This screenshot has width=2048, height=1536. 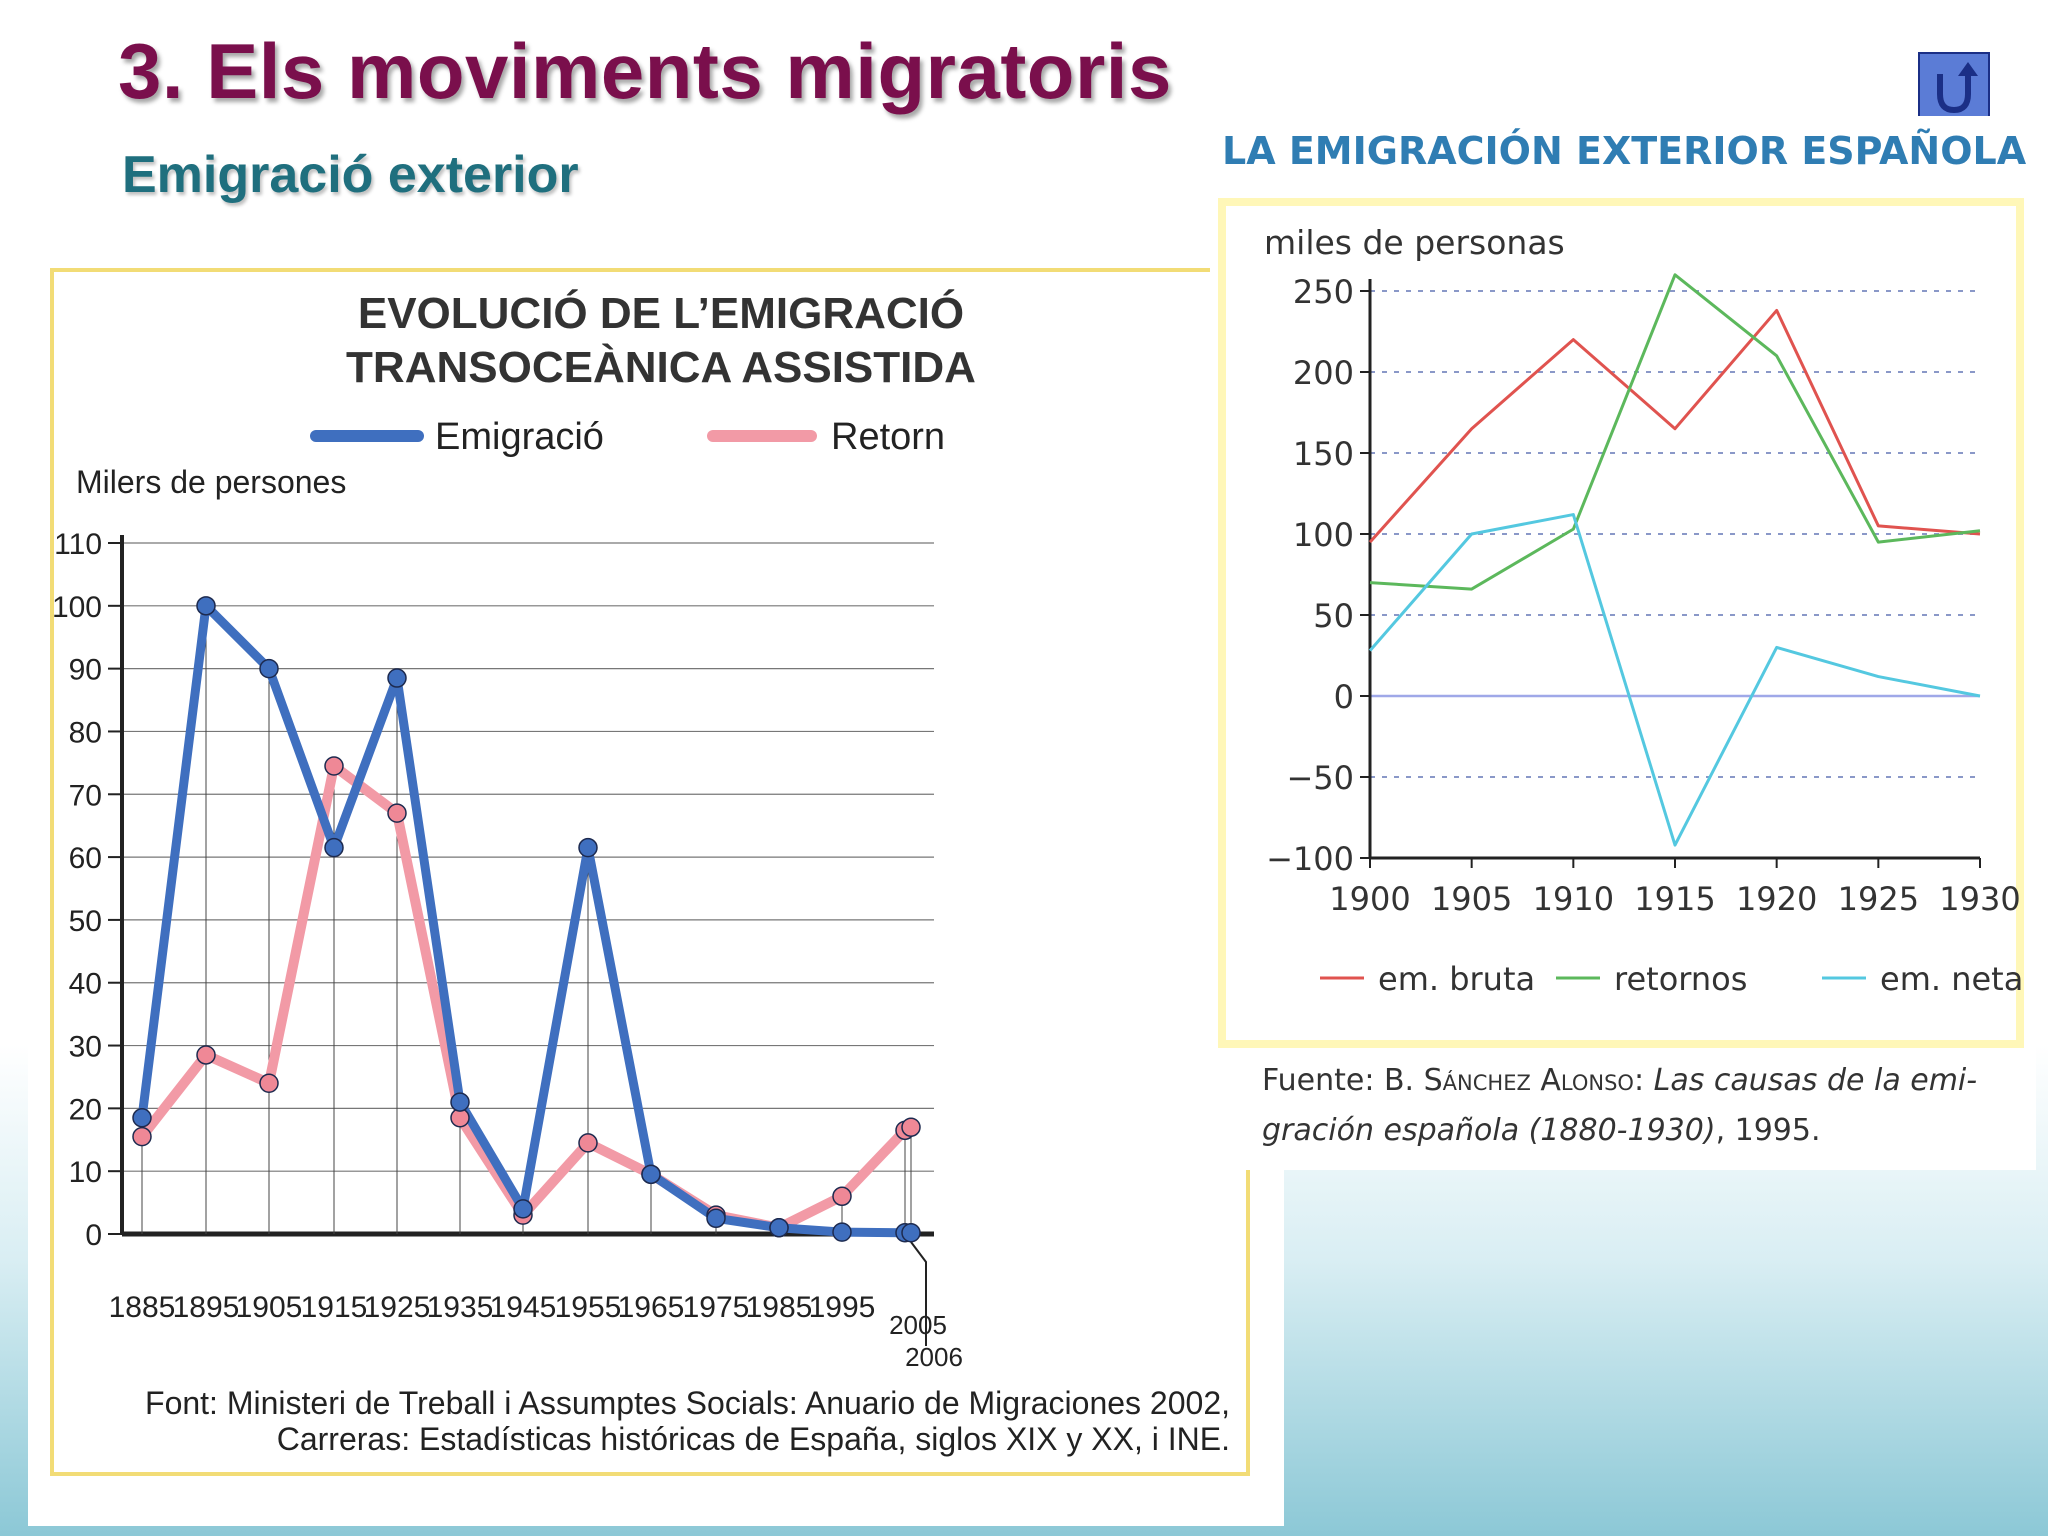 I want to click on right-y-tick-label: 150, so click(x=1323, y=454).